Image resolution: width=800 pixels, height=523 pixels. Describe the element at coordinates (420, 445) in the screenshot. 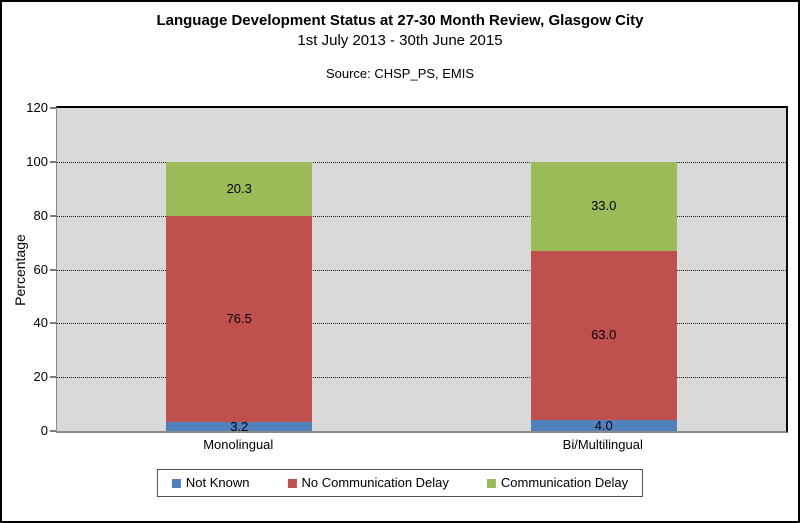

I see `x-axis-category-labels: Monolingual Bi/Multilingual` at that location.